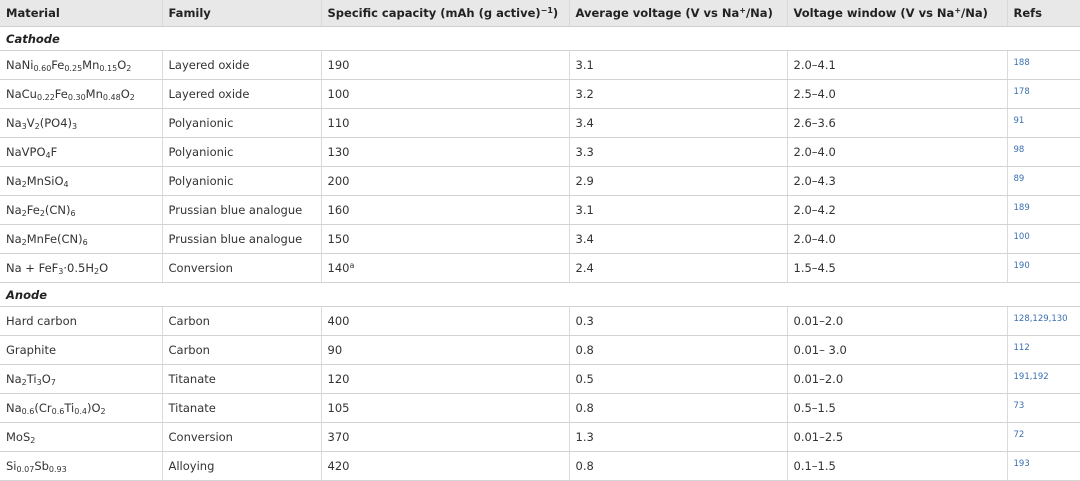 Image resolution: width=1080 pixels, height=481 pixels. I want to click on material-part: )O, so click(93, 408).